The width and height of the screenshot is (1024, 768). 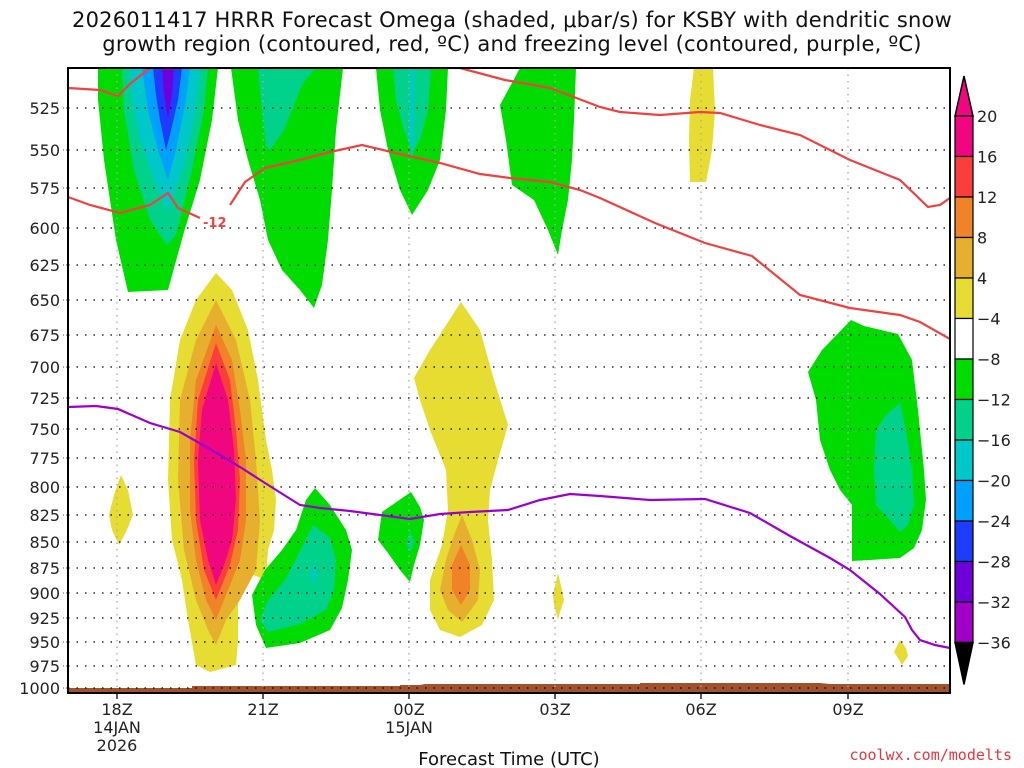 What do you see at coordinates (508, 758) in the screenshot?
I see `x-axis-label: Forecast Time (UTC)` at bounding box center [508, 758].